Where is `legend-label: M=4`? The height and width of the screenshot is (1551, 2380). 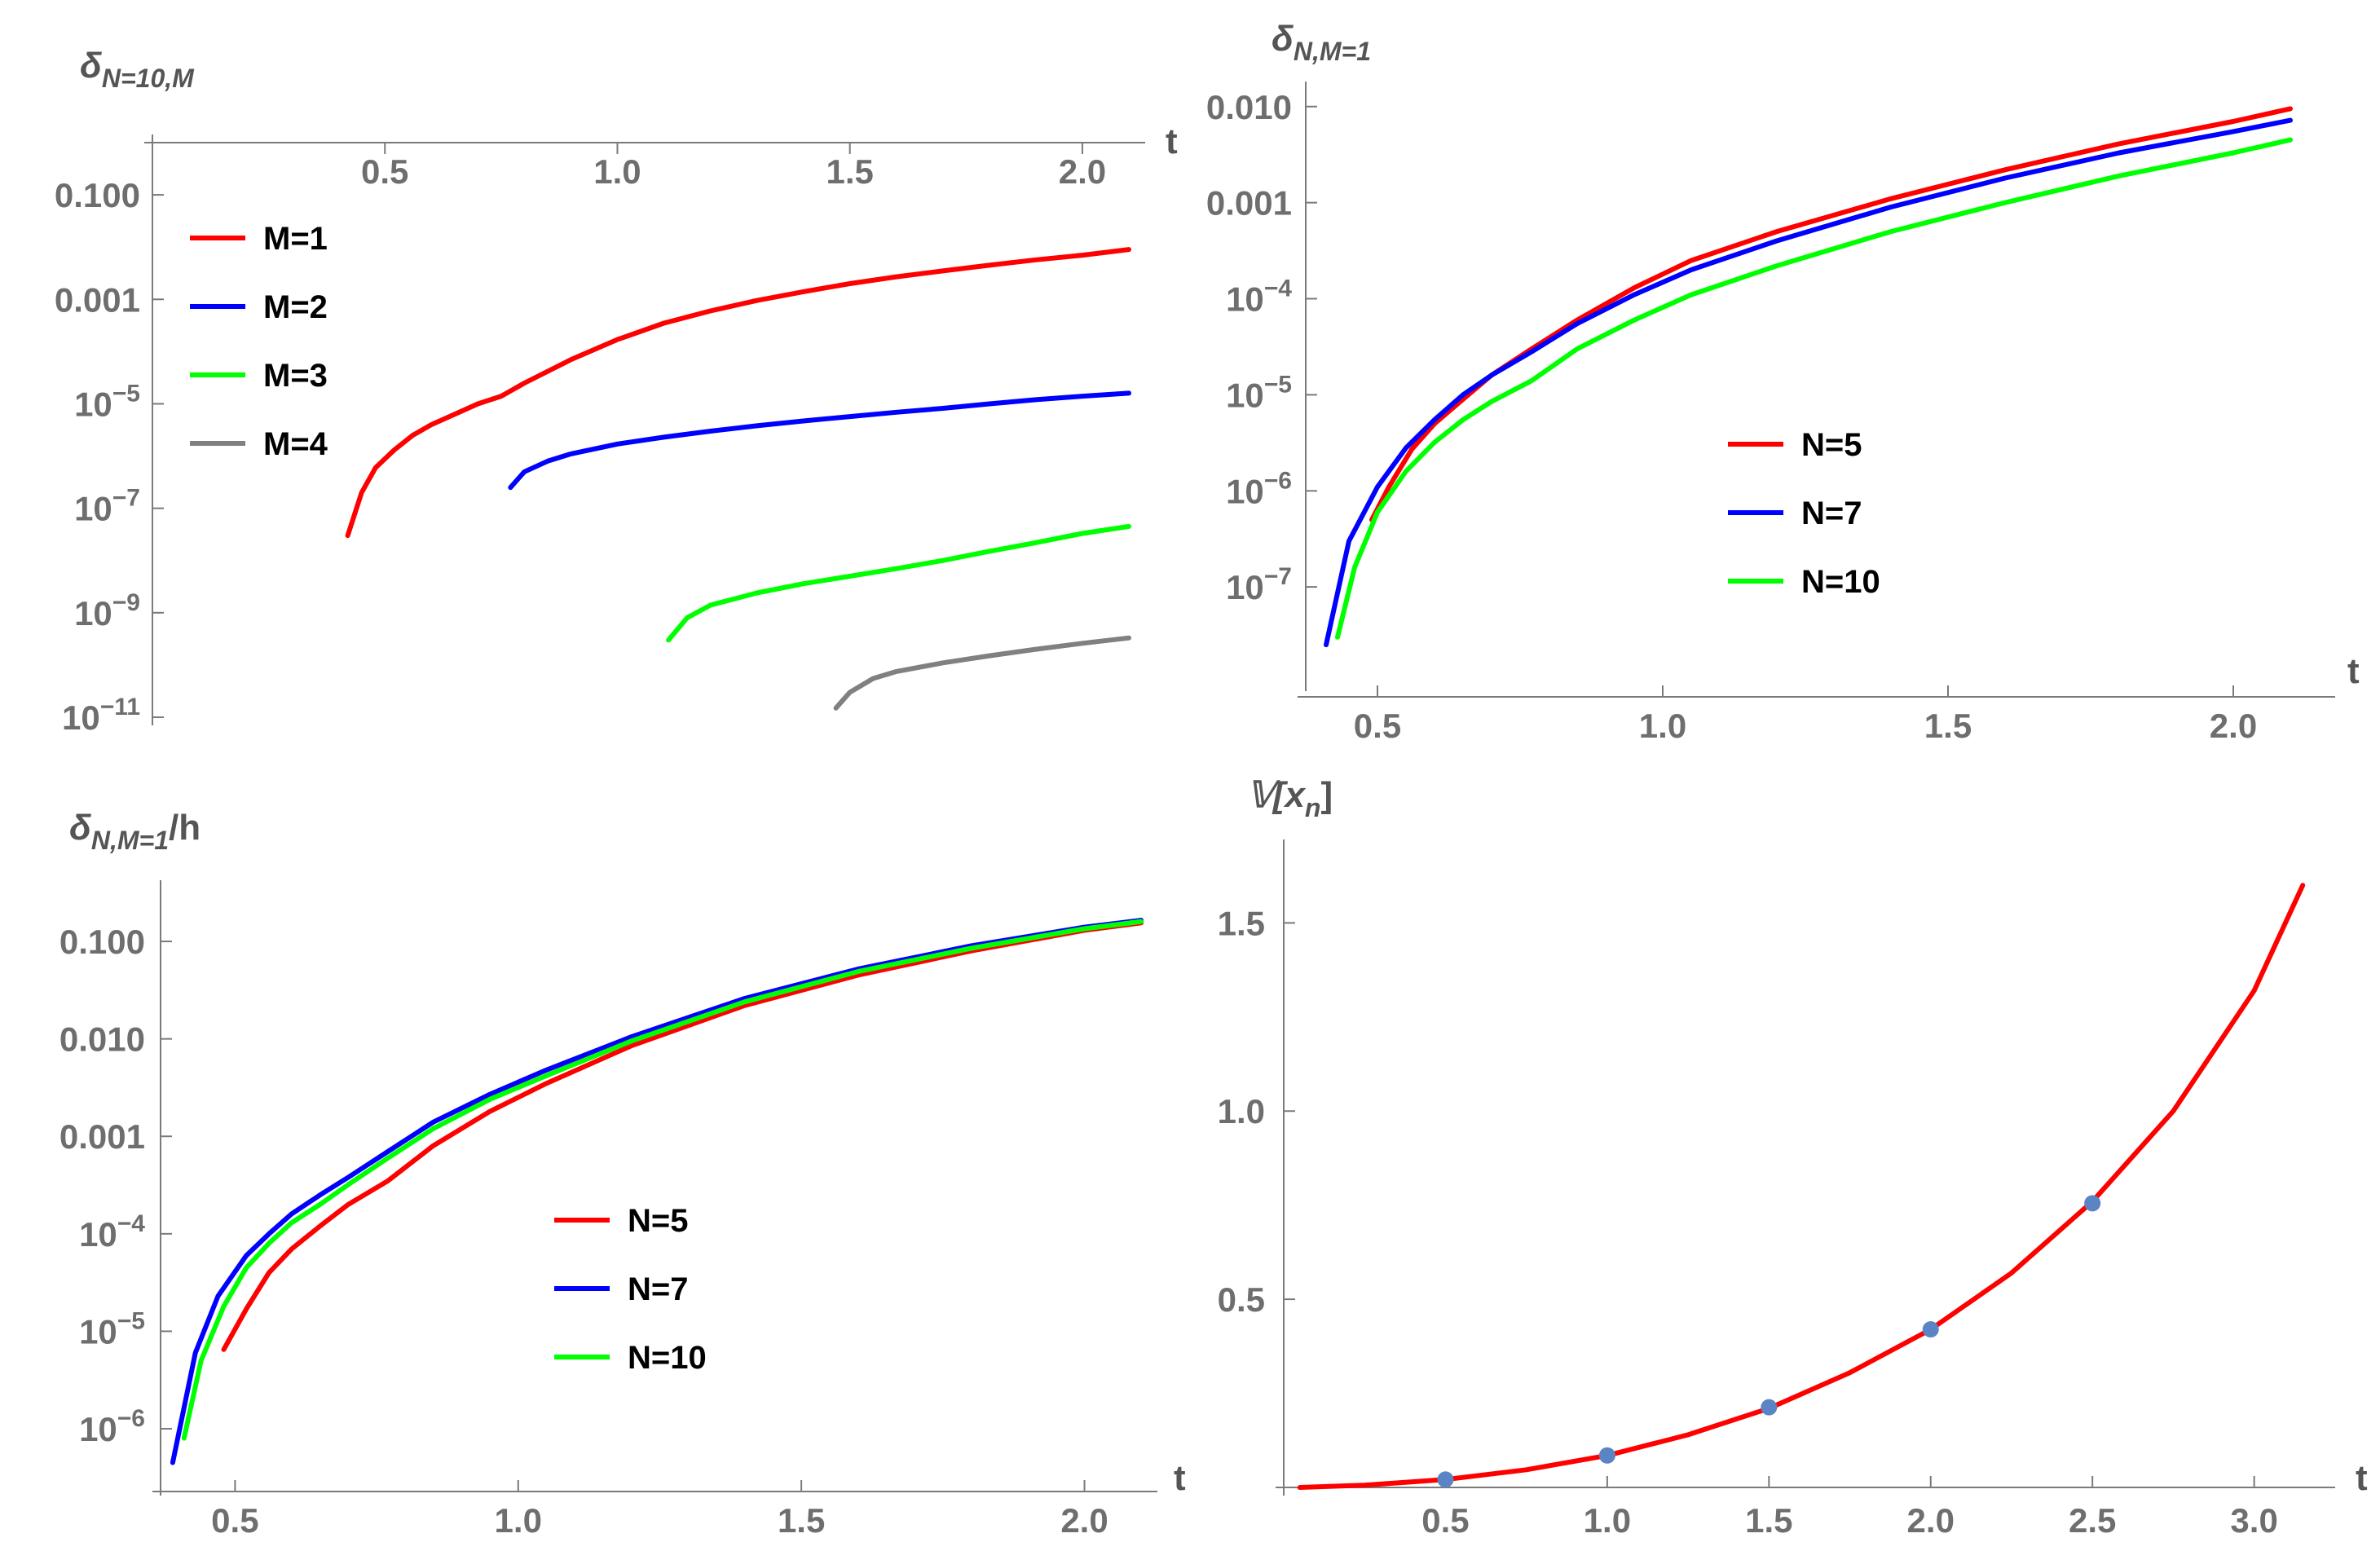 legend-label: M=4 is located at coordinates (296, 444).